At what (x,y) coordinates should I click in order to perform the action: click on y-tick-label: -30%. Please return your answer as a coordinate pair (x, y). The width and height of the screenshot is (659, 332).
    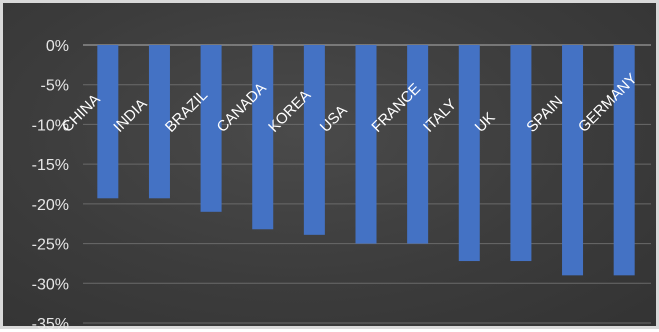
    Looking at the image, I should click on (50, 284).